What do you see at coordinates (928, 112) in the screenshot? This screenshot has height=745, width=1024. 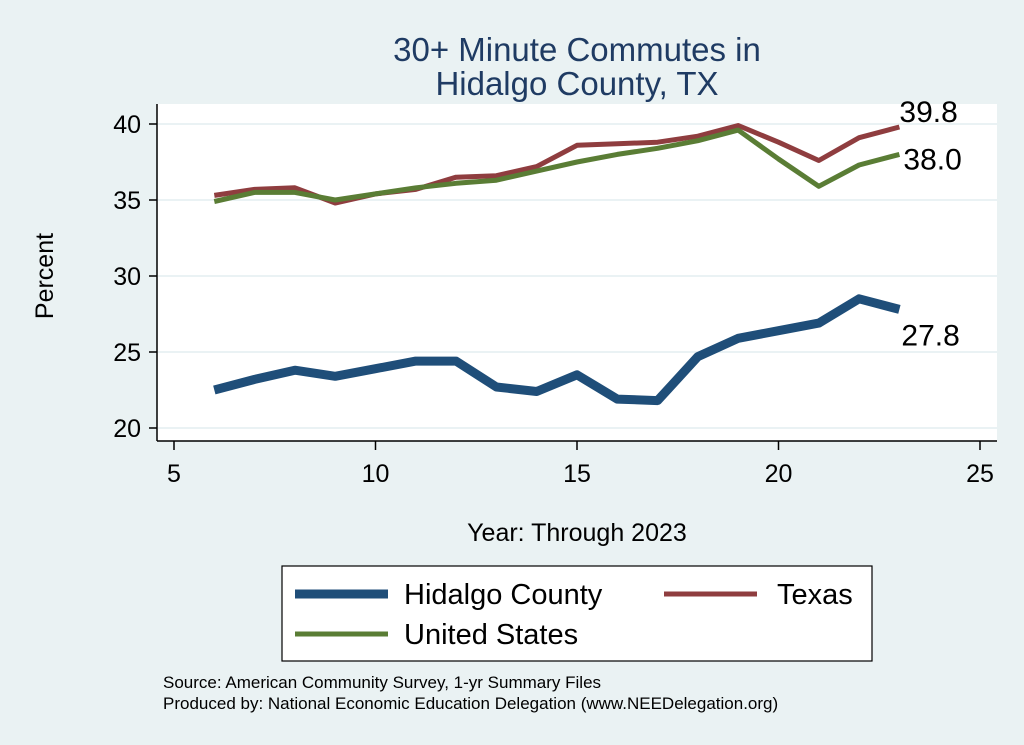 I see `end-value-label: 39.8` at bounding box center [928, 112].